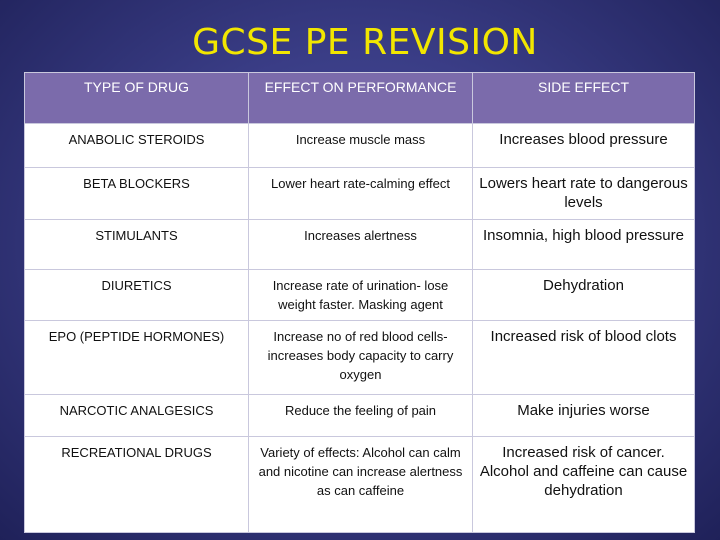 The image size is (720, 540). I want to click on effect-cell: Increases alertness, so click(360, 244).